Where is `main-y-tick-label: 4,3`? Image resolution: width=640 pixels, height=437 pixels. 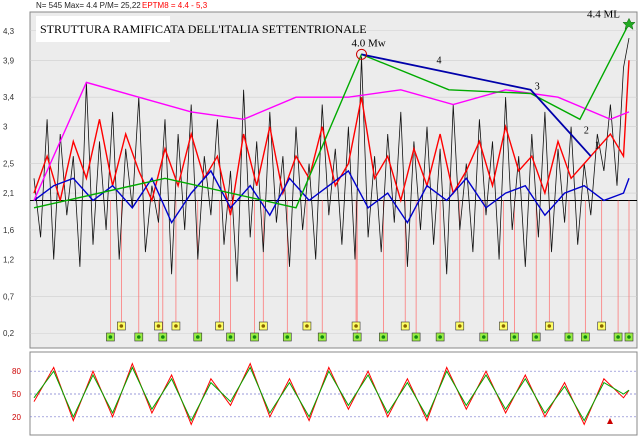
main-y-tick-label: 4,3 is located at coordinates (9, 31).